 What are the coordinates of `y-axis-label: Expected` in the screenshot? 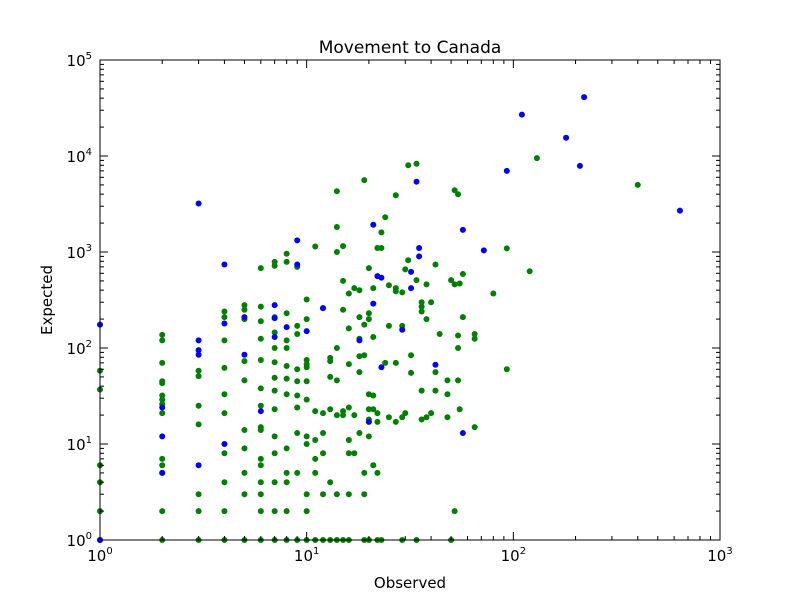 It's located at (47, 300).